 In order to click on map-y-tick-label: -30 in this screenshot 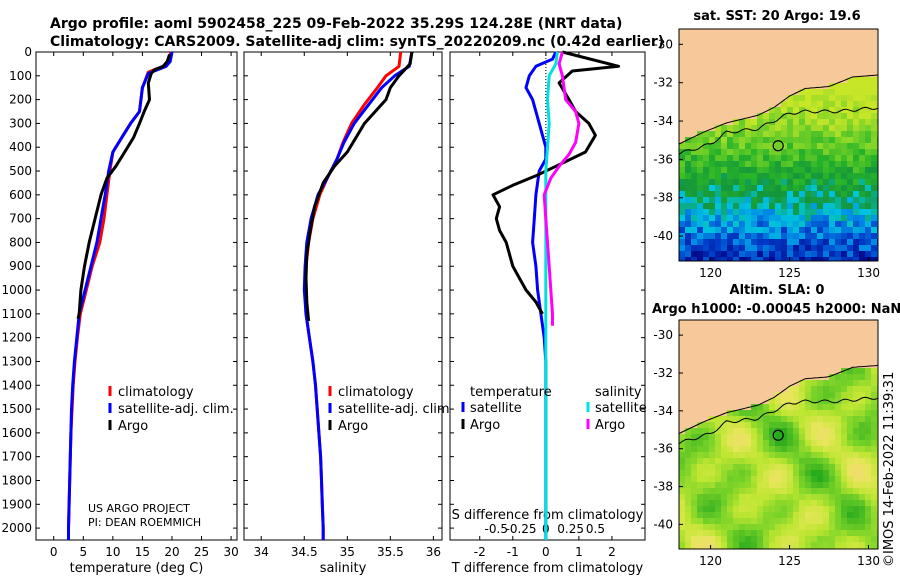, I will do `click(663, 335)`.